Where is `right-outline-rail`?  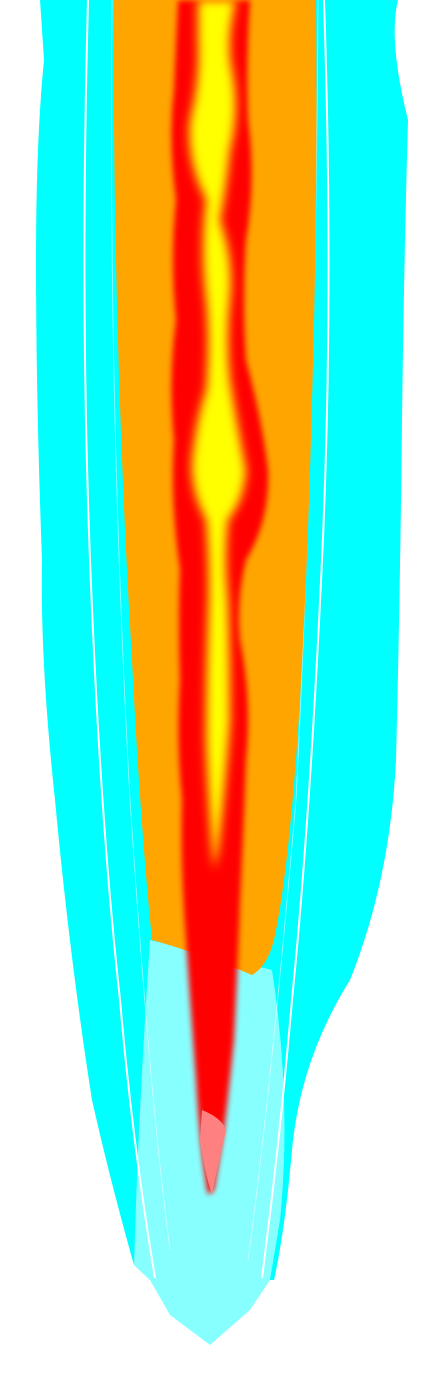
right-outline-rail is located at coordinates (295, 639).